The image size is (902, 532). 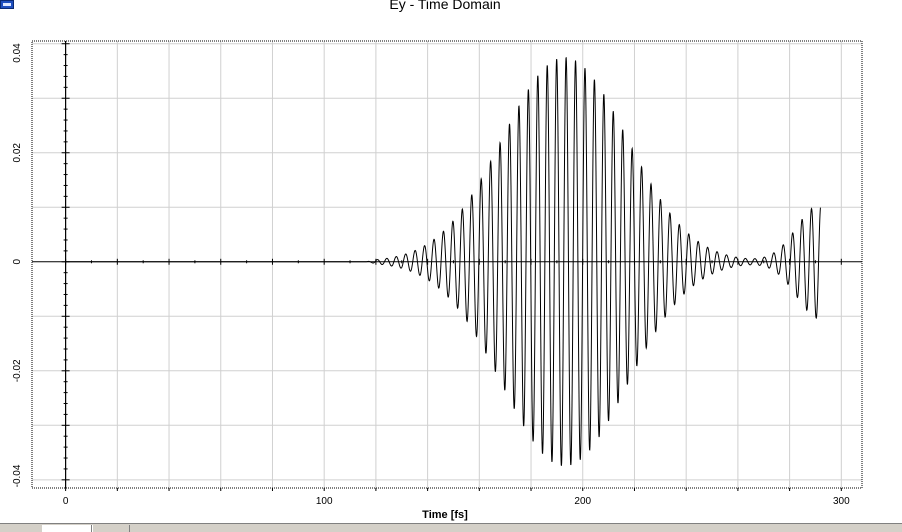 What do you see at coordinates (17, 475) in the screenshot?
I see `y-tick-label: -0.04` at bounding box center [17, 475].